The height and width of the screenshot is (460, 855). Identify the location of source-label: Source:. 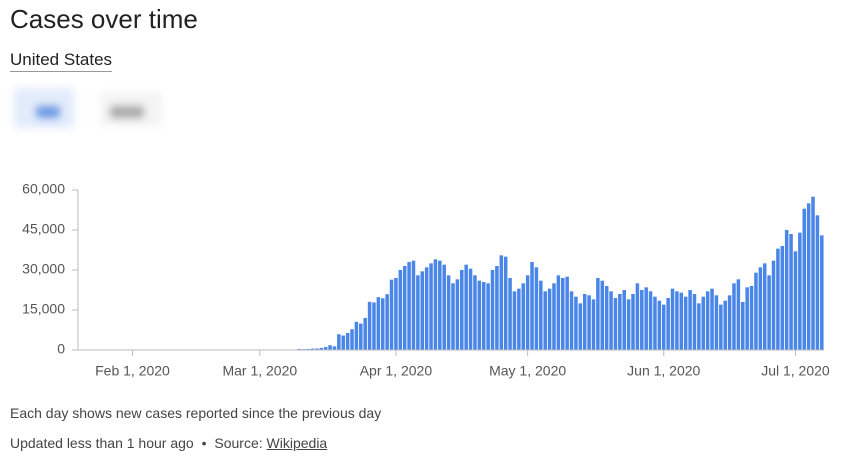
(238, 443).